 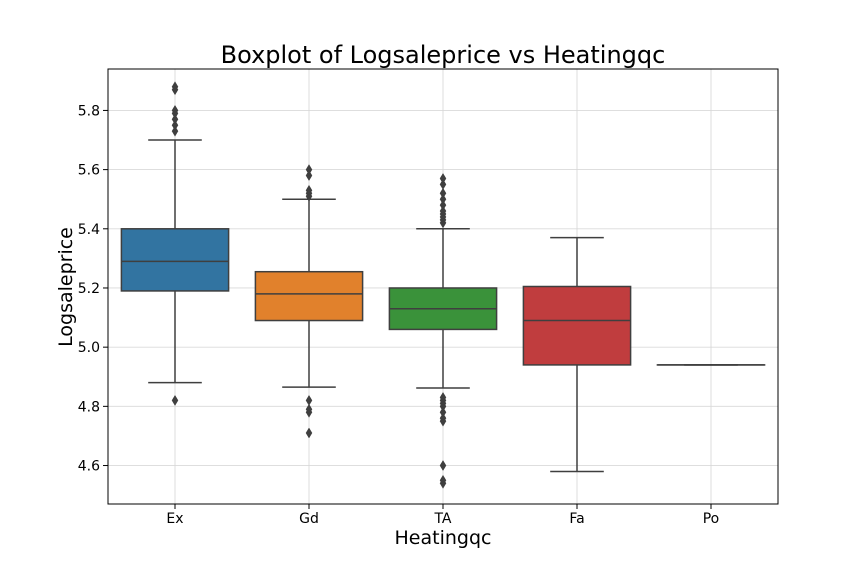 I want to click on x-tick-label: TA, so click(x=442, y=519).